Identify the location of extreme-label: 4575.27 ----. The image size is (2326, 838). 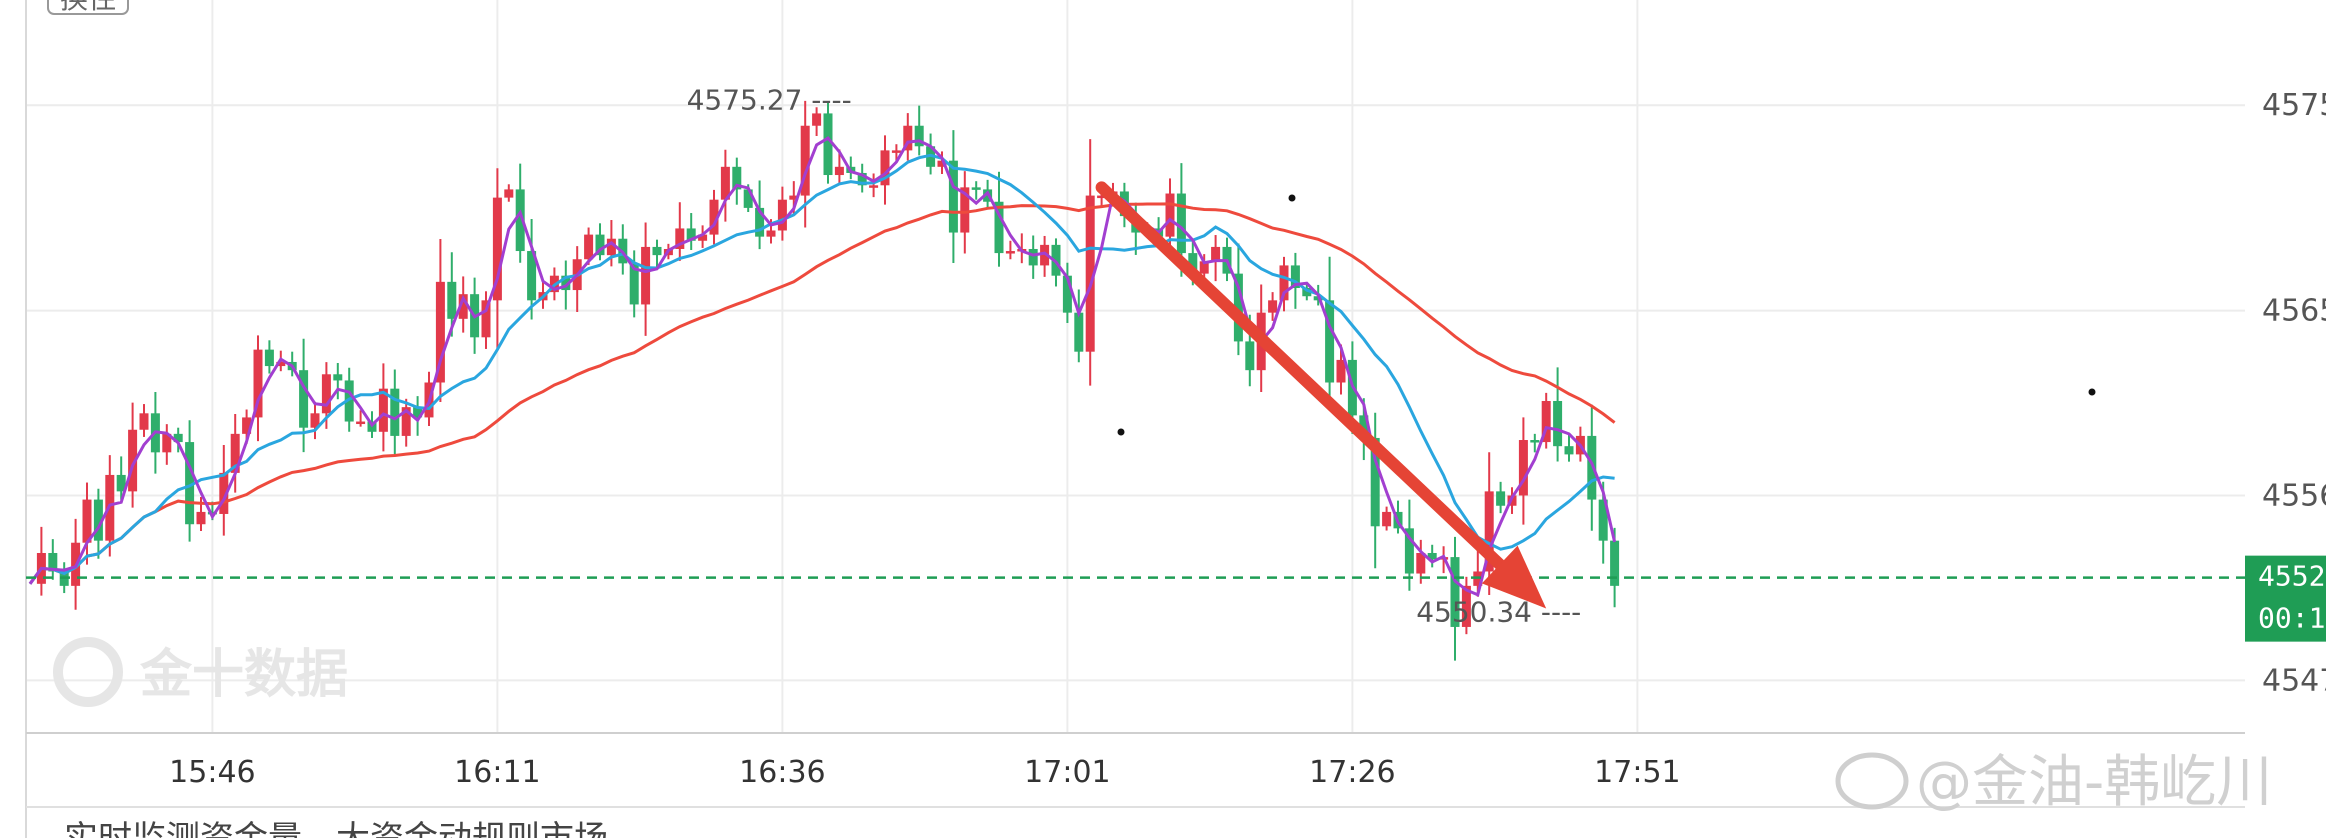
(769, 100).